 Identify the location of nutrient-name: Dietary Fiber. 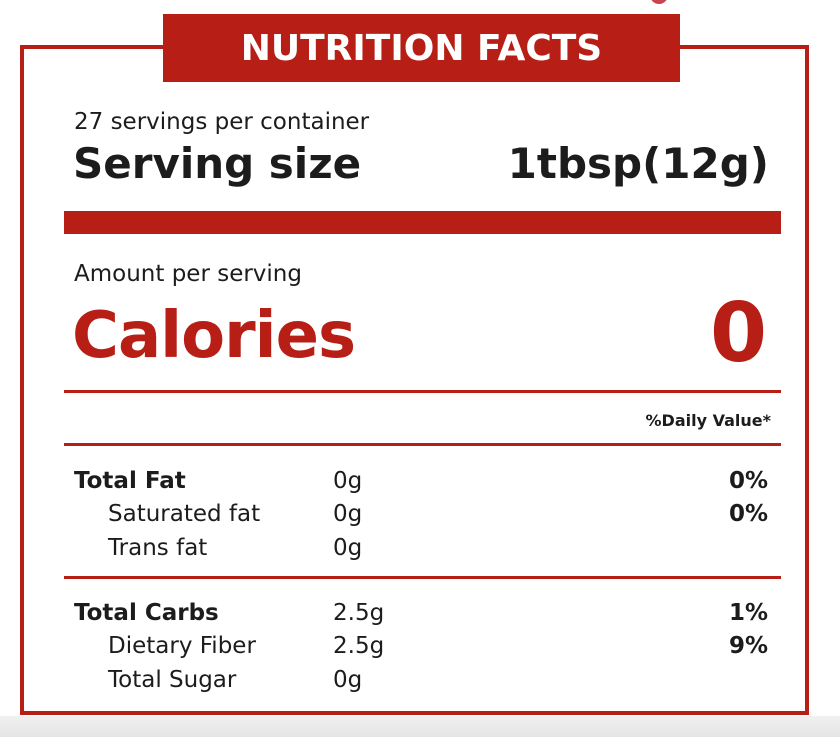
(182, 646).